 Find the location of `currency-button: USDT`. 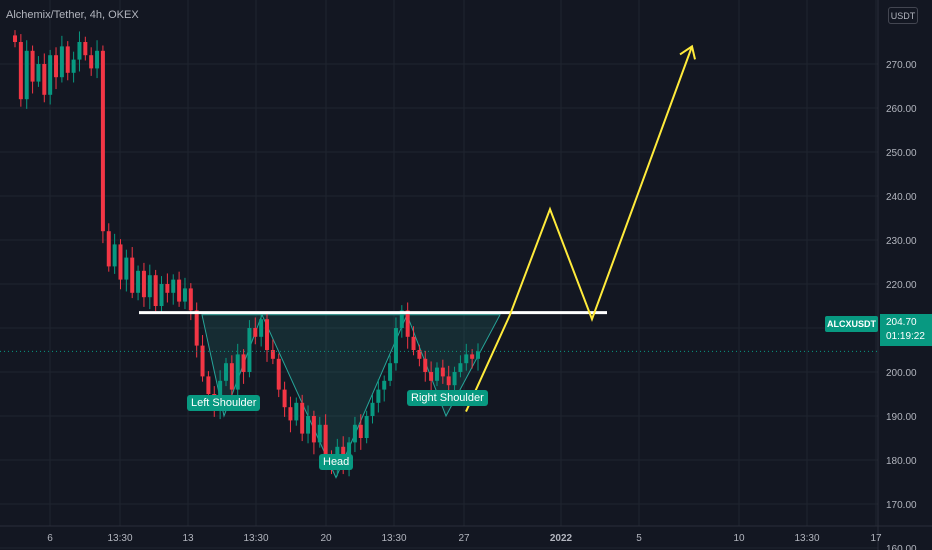

currency-button: USDT is located at coordinates (903, 15).